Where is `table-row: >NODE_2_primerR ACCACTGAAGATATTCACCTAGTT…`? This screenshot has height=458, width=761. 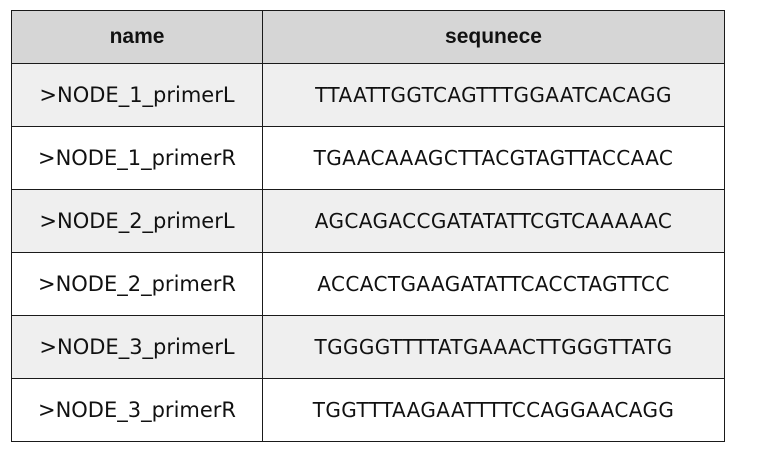 table-row: >NODE_2_primerR ACCACTGAAGATATTCACCTAGTT… is located at coordinates (368, 284).